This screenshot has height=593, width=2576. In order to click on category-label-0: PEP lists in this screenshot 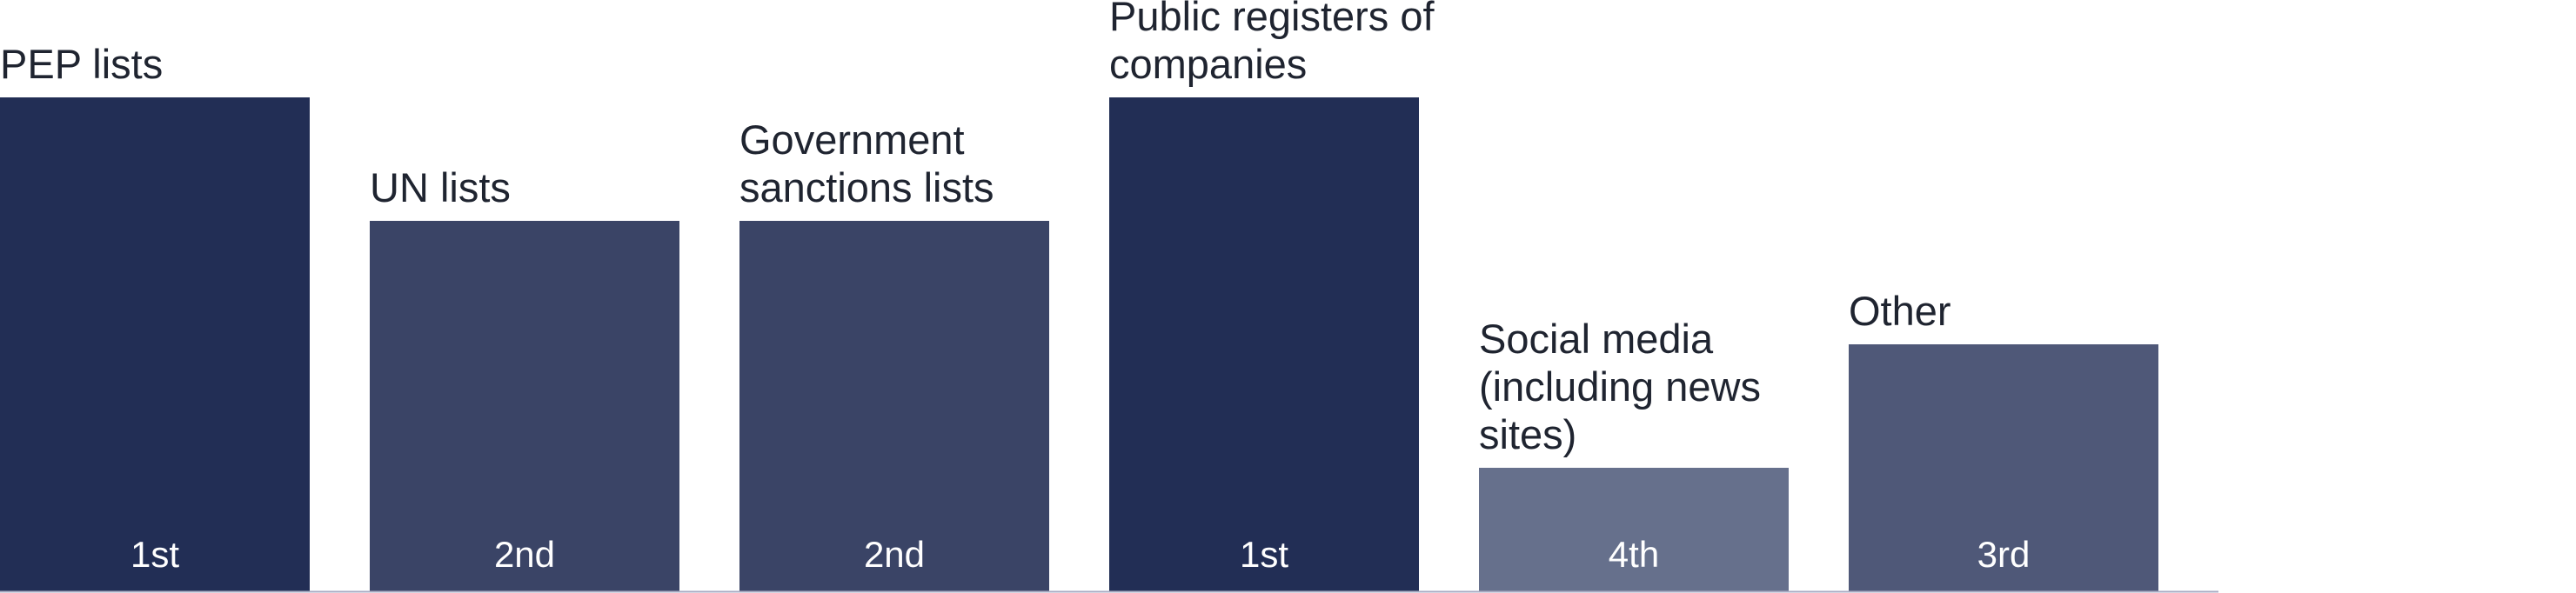, I will do `click(81, 64)`.